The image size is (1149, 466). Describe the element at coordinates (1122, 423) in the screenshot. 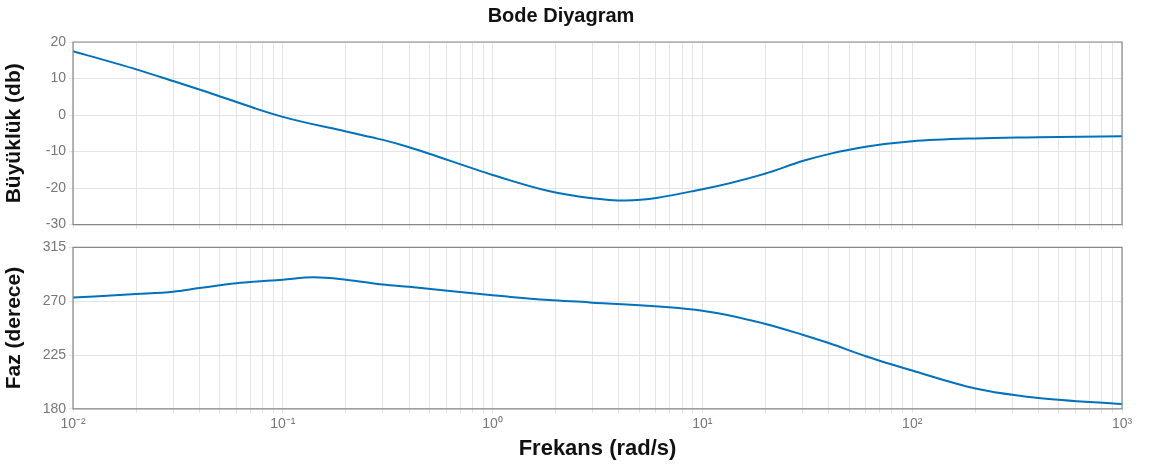

I see `x-tick-label: 10³` at that location.